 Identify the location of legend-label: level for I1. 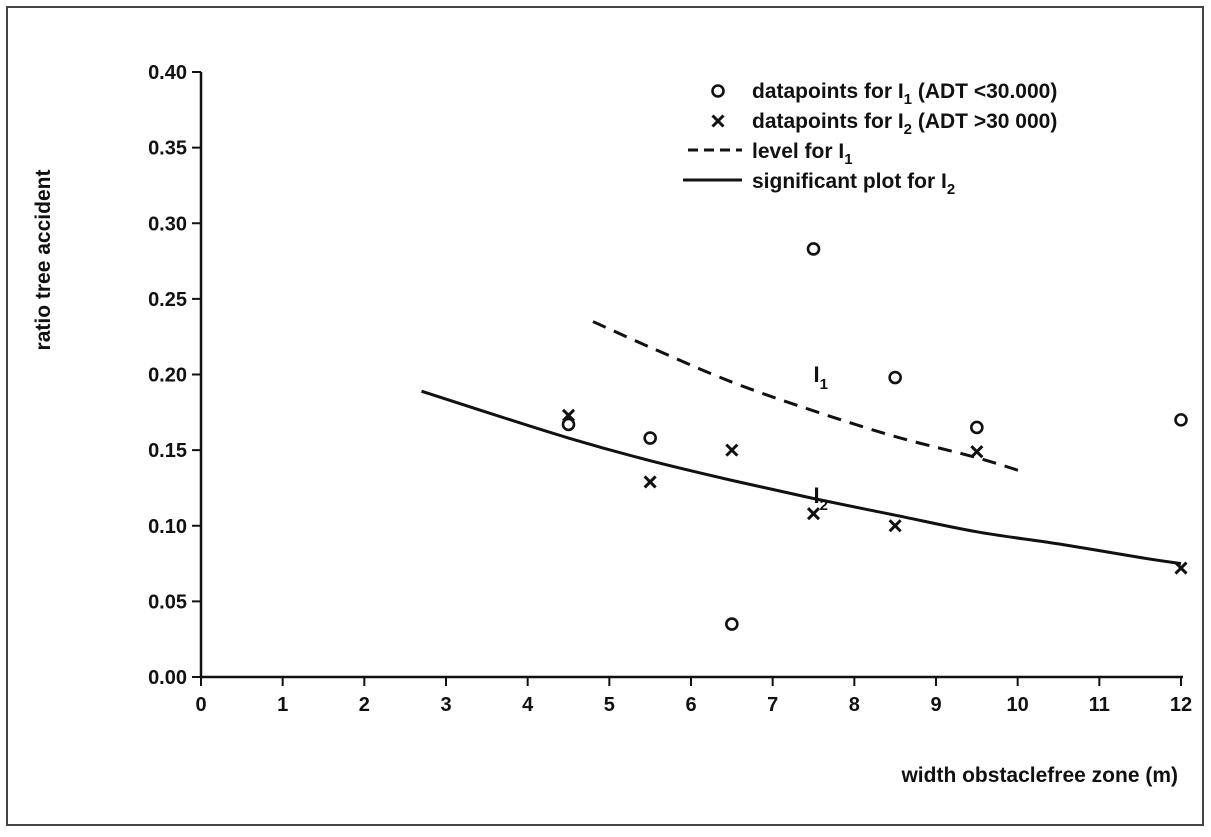
(802, 154).